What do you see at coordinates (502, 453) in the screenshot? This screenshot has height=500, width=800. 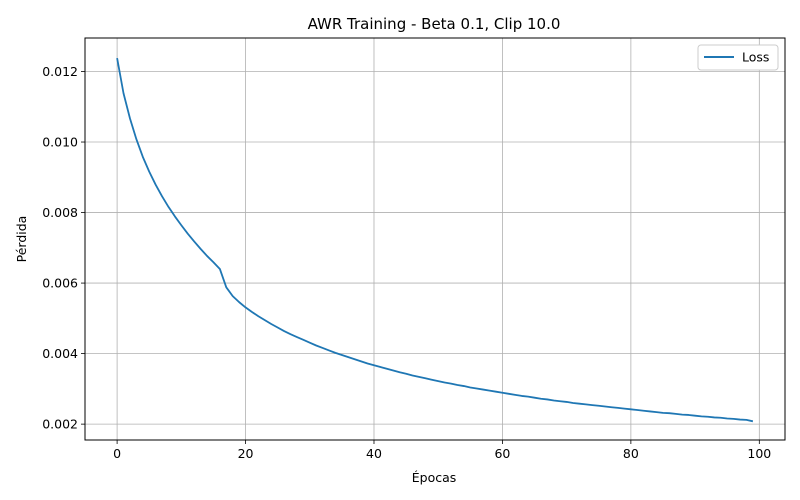 I see `x-tick-label: 60` at bounding box center [502, 453].